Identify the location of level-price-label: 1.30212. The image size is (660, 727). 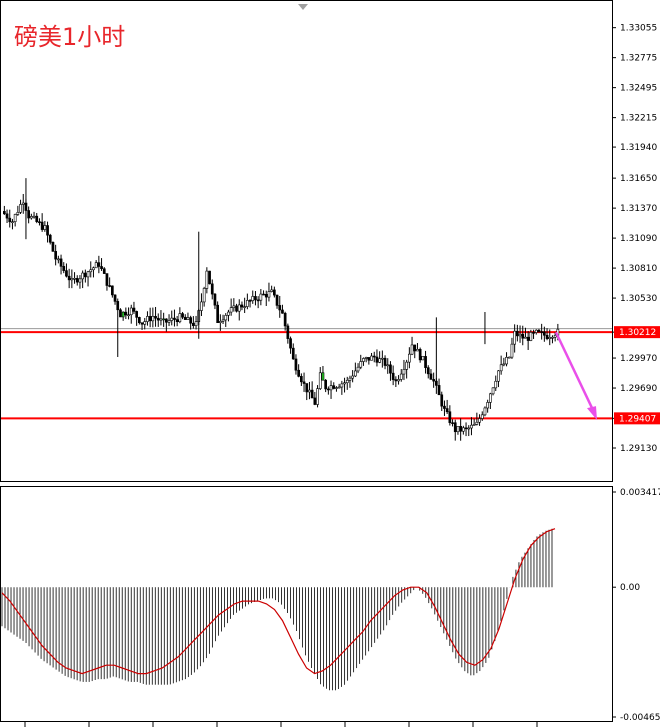
(637, 333).